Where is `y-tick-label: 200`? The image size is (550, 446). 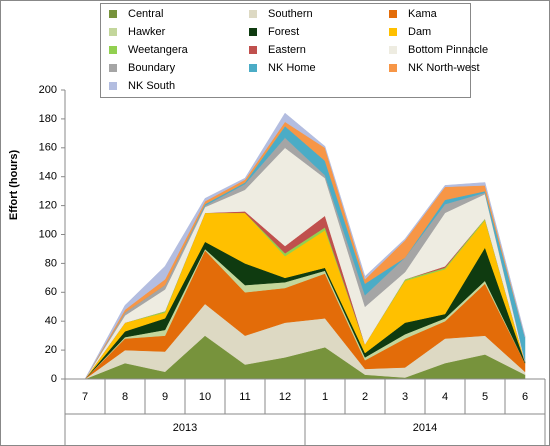
y-tick-label: 200 is located at coordinates (48, 90).